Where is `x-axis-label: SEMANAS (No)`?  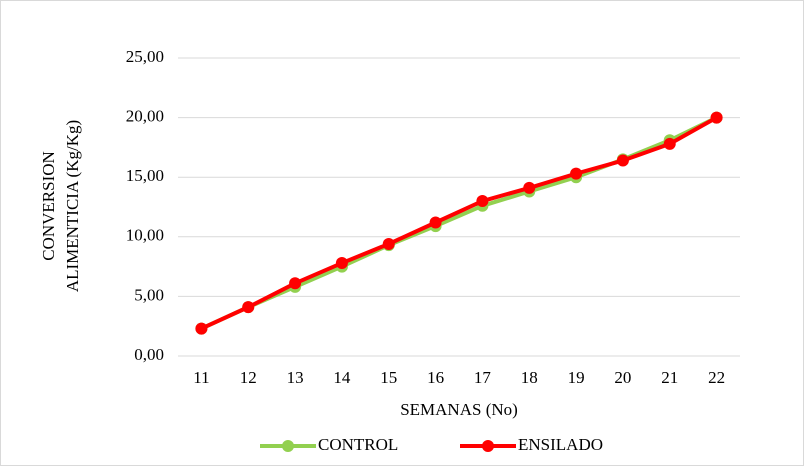 x-axis-label: SEMANAS (No) is located at coordinates (459, 409).